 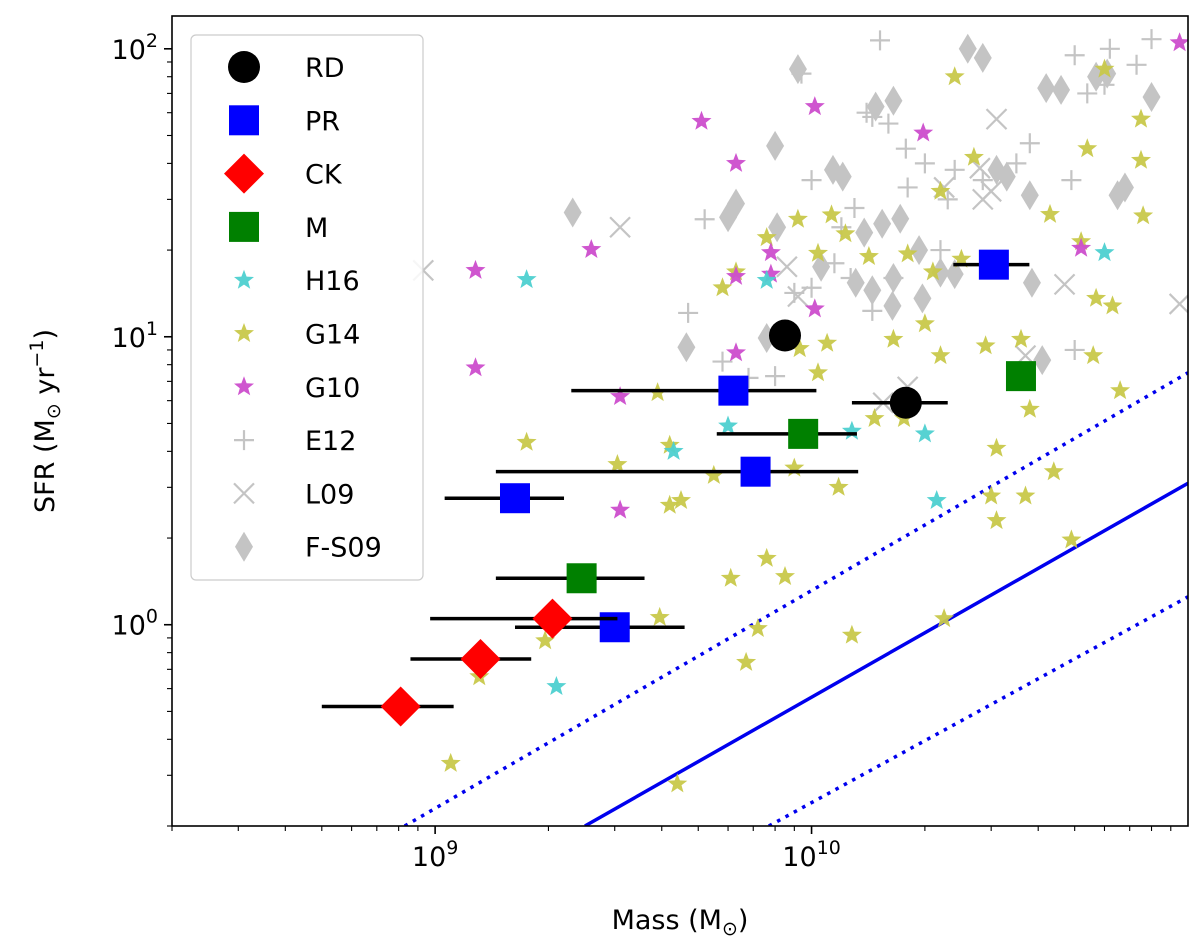 I want to click on legend-item-g10: G10, so click(x=297, y=388).